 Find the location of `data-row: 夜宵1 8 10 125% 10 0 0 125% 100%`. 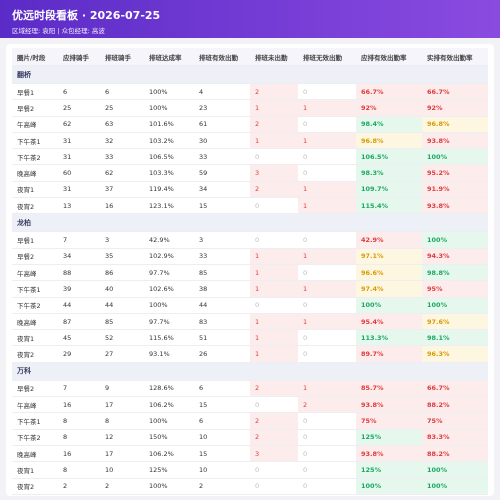

data-row: 夜宵1 8 10 125% 10 0 0 125% 100% is located at coordinates (250, 470).